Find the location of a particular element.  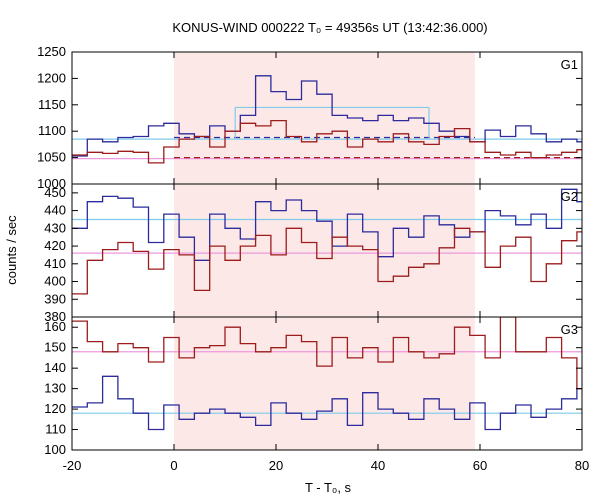

panel-g1-label: G1 is located at coordinates (569, 64).